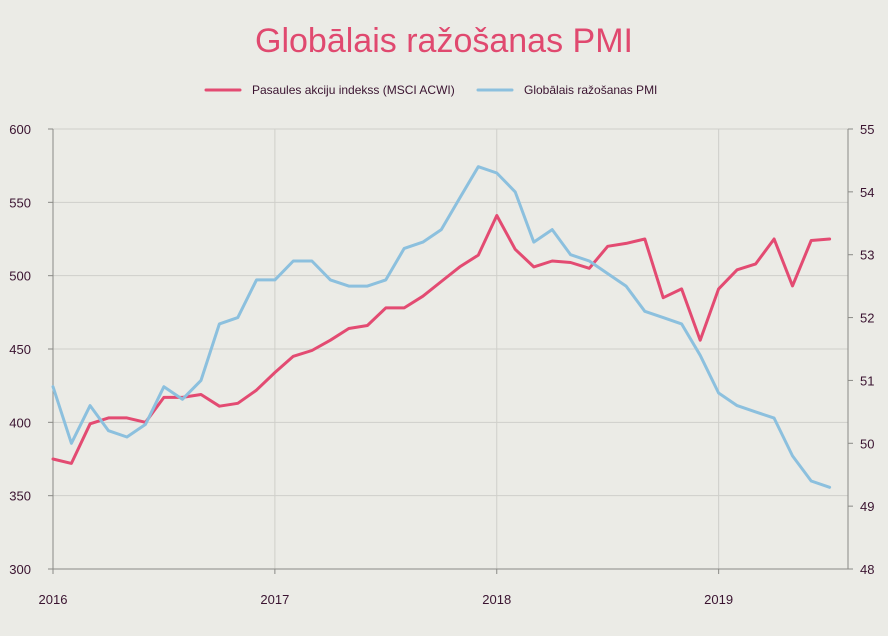 Image resolution: width=888 pixels, height=636 pixels. What do you see at coordinates (867, 192) in the screenshot?
I see `y-right-tick-label: 54` at bounding box center [867, 192].